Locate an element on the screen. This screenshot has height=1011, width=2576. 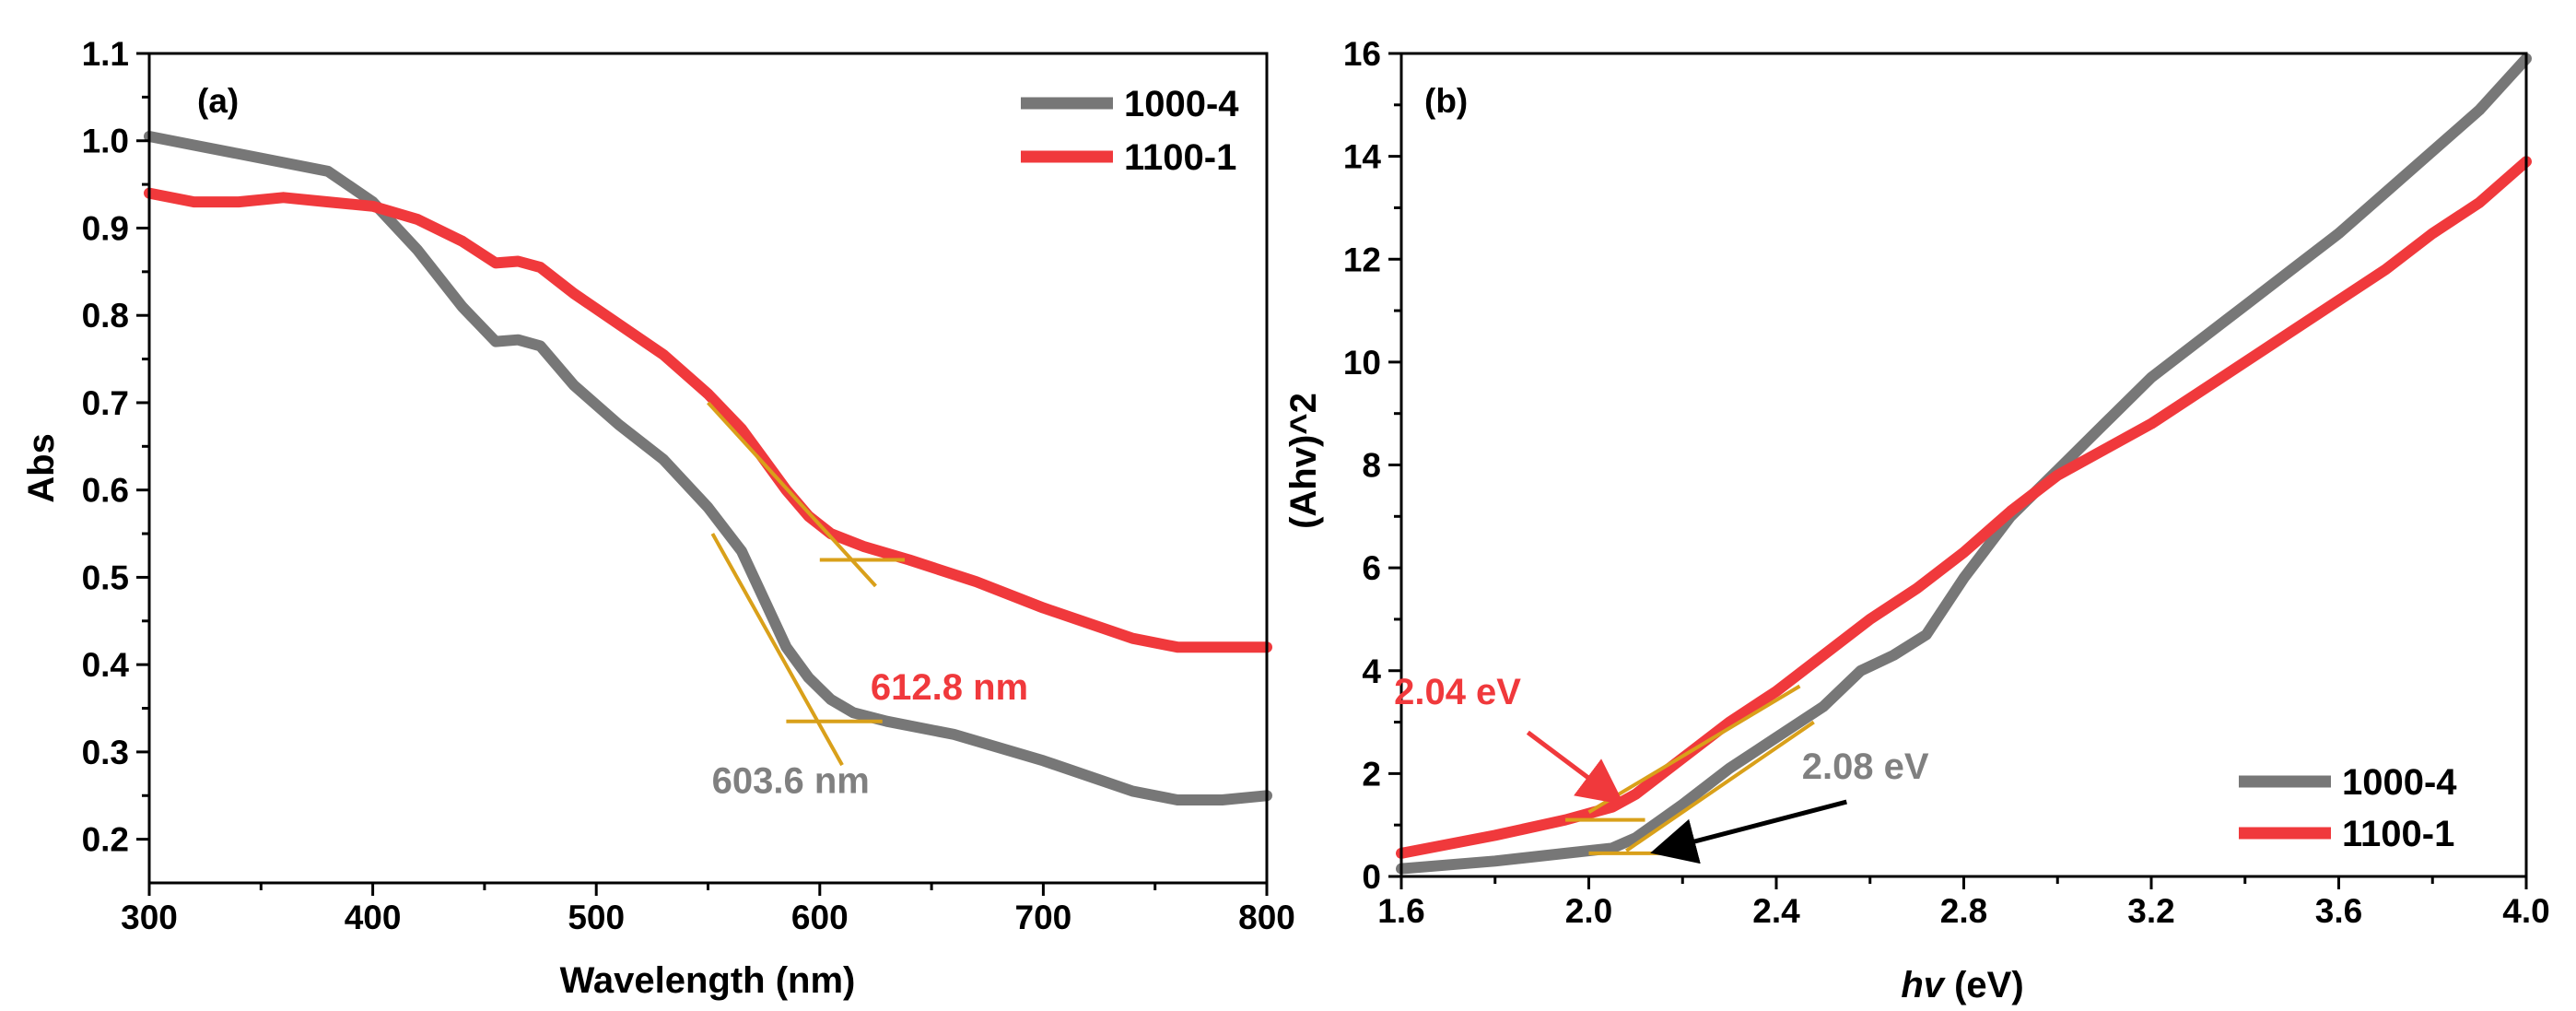
panel-a-ytick-label: 0.4 is located at coordinates (106, 665).